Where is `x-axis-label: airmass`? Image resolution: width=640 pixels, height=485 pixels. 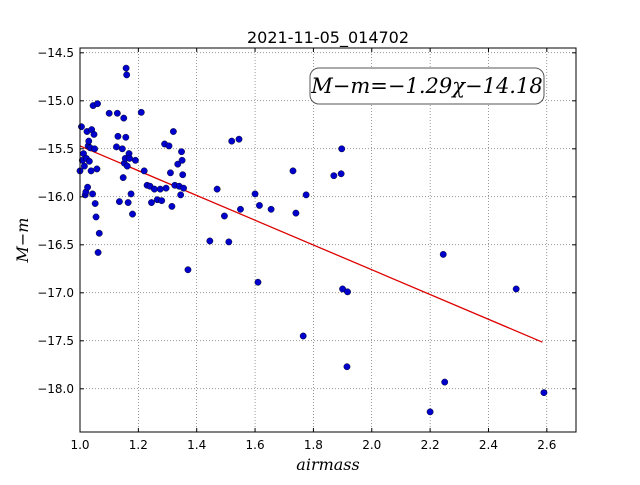
x-axis-label: airmass is located at coordinates (327, 464).